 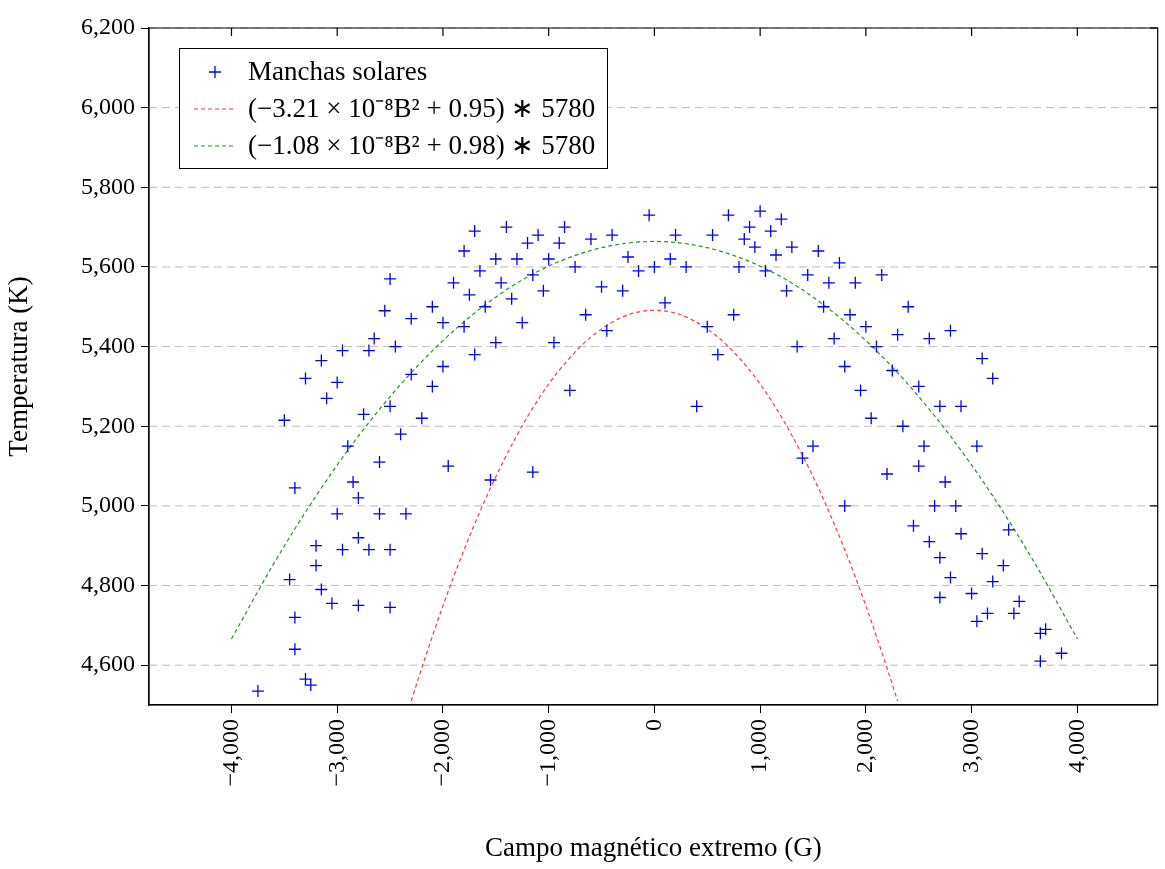 I want to click on x-tick-label: 0, so click(x=652, y=725).